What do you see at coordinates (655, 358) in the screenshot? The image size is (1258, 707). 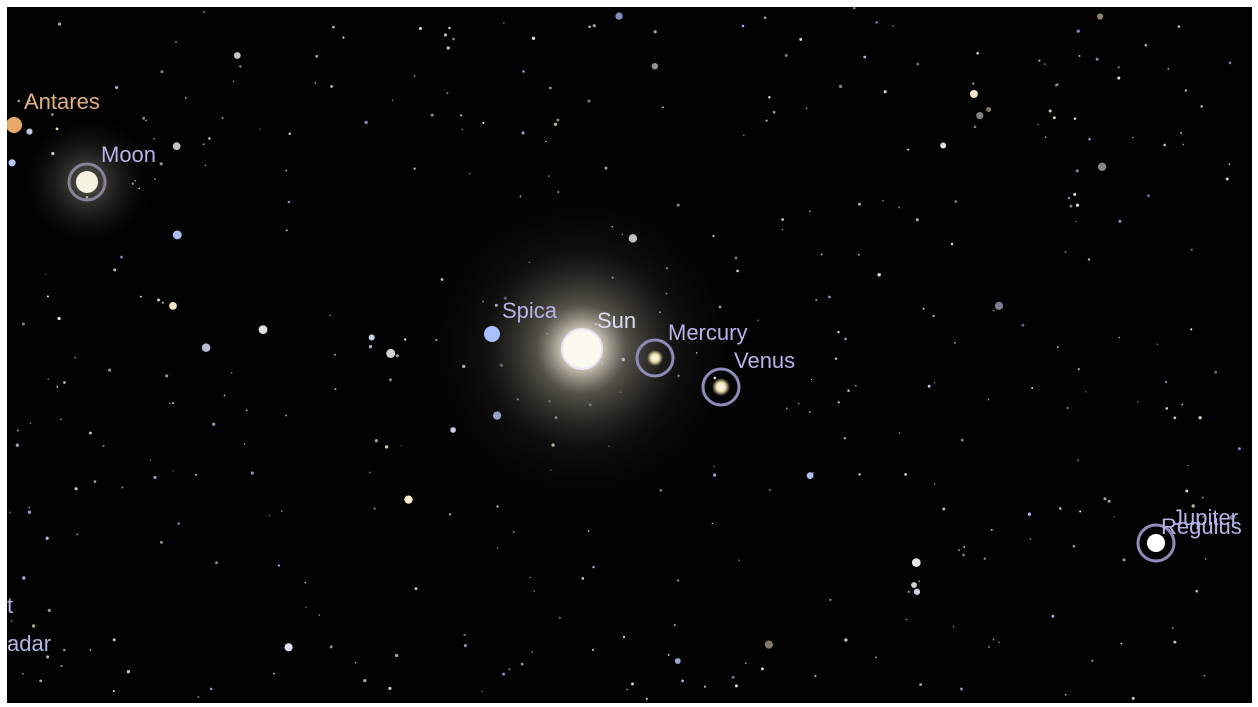 I see `mercury-ring` at bounding box center [655, 358].